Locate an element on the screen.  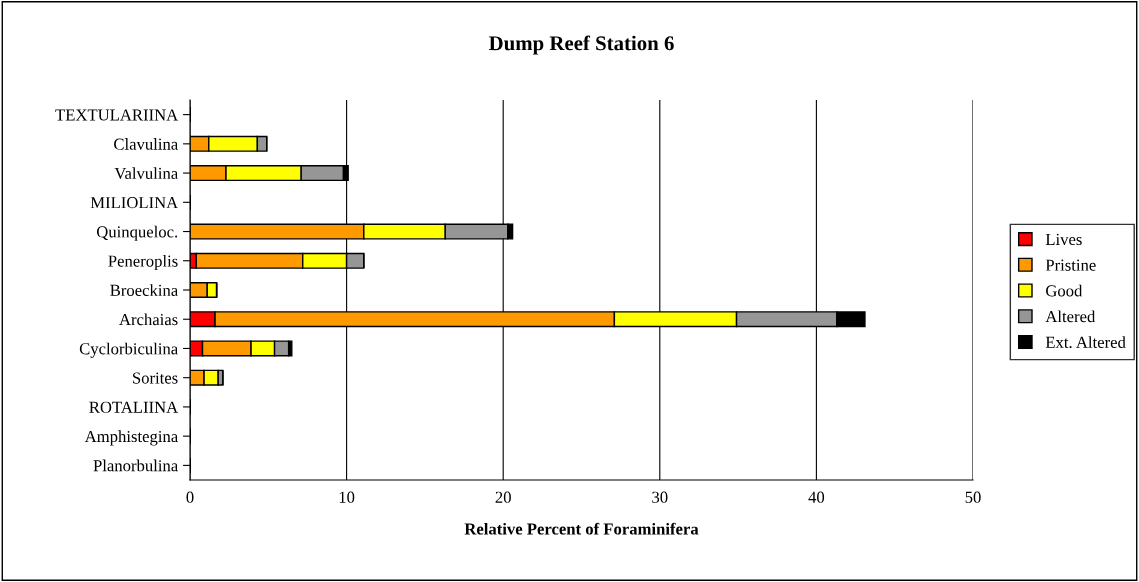
x-tick-label: 0 is located at coordinates (190, 497).